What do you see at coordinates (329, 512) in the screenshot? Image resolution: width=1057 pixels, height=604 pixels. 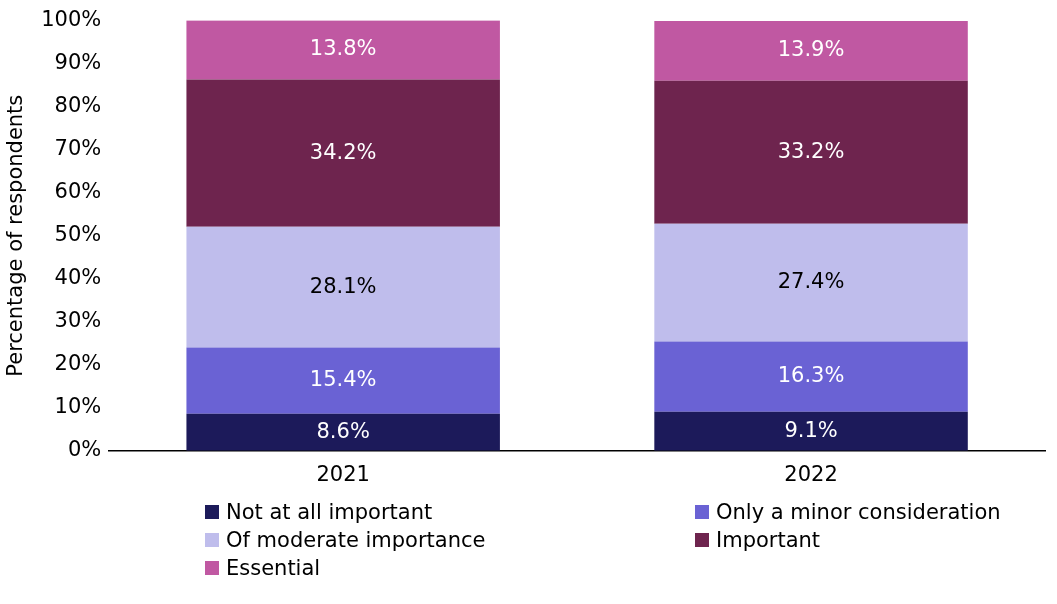 I see `legend-label: Not at all important` at bounding box center [329, 512].